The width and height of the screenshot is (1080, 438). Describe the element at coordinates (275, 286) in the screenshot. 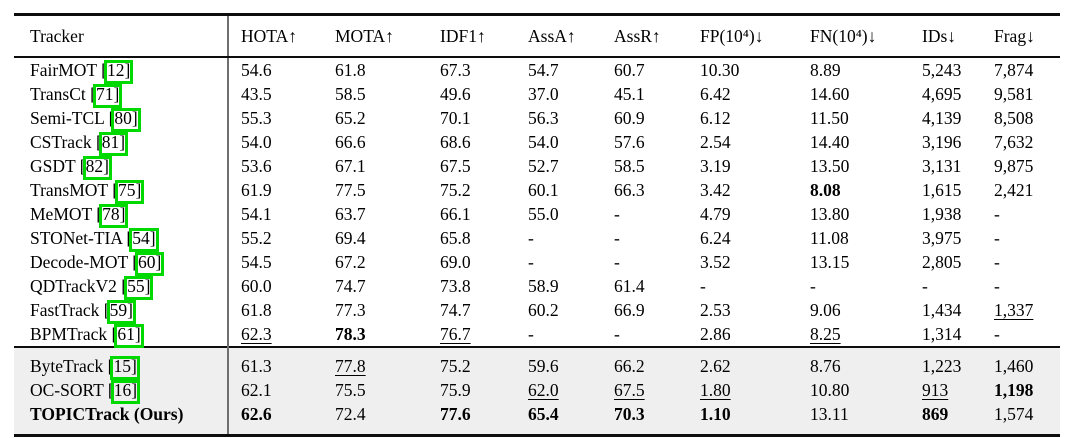

I see `cell-hota: 60.0` at that location.